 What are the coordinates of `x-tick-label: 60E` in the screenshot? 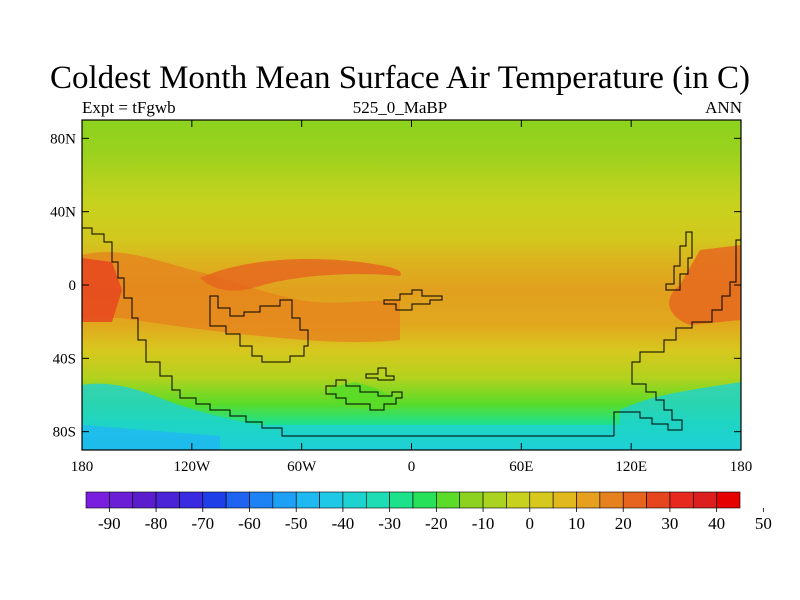 It's located at (521, 467).